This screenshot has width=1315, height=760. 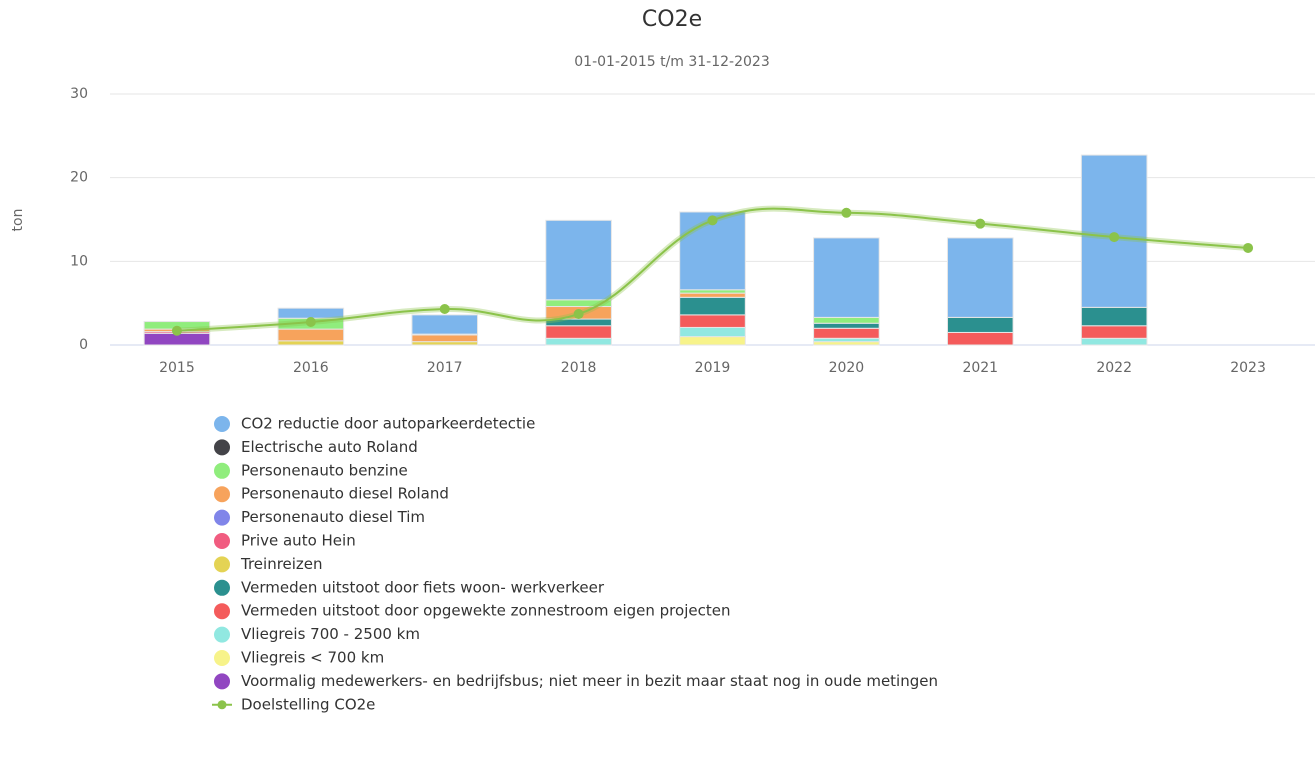 What do you see at coordinates (79, 94) in the screenshot?
I see `y-tick-label: 30` at bounding box center [79, 94].